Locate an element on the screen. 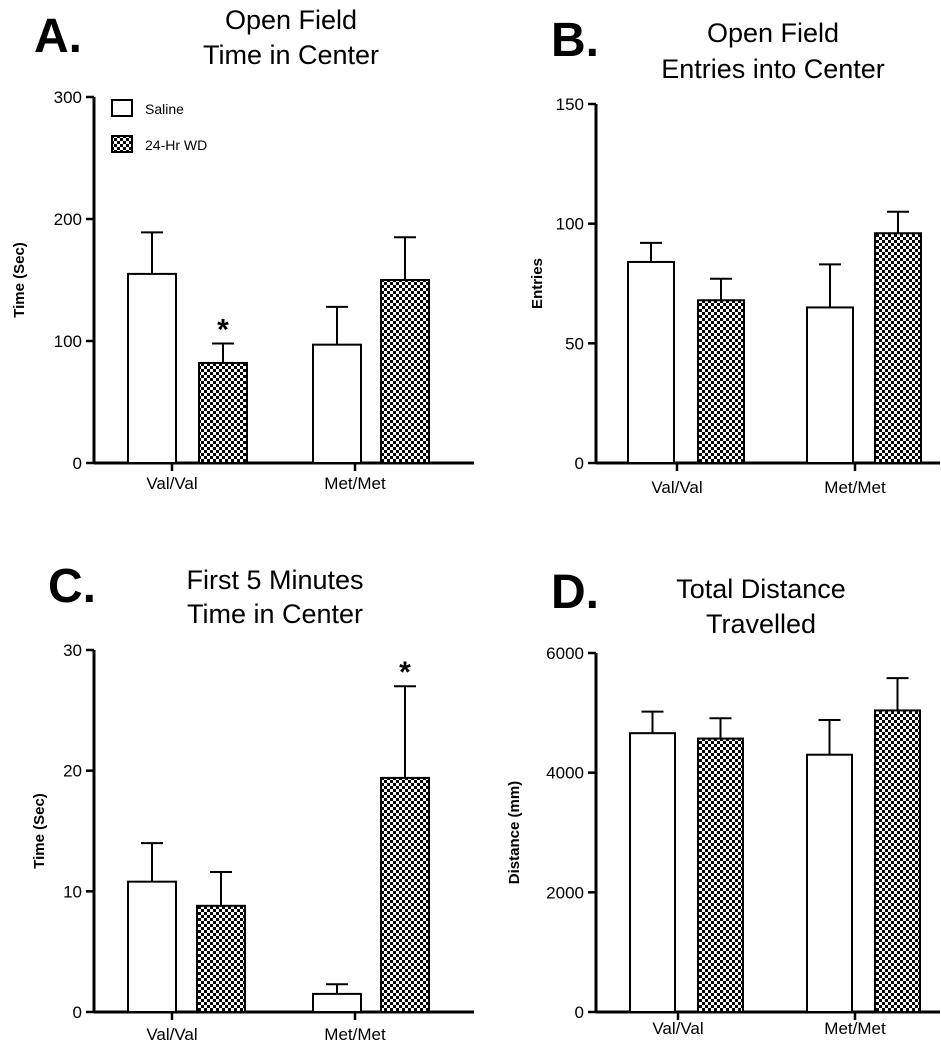  y-axis-label: Distance (mm) is located at coordinates (514, 832).